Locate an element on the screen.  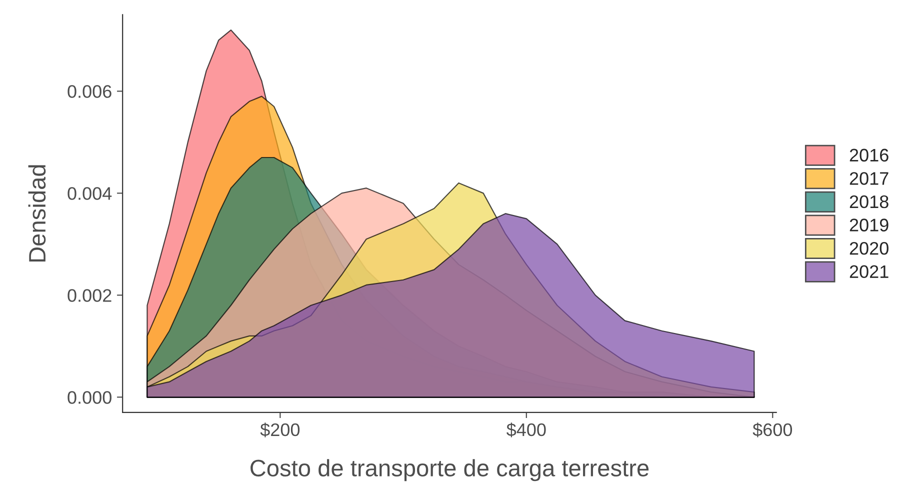
legend-label: 2019 is located at coordinates (869, 225).